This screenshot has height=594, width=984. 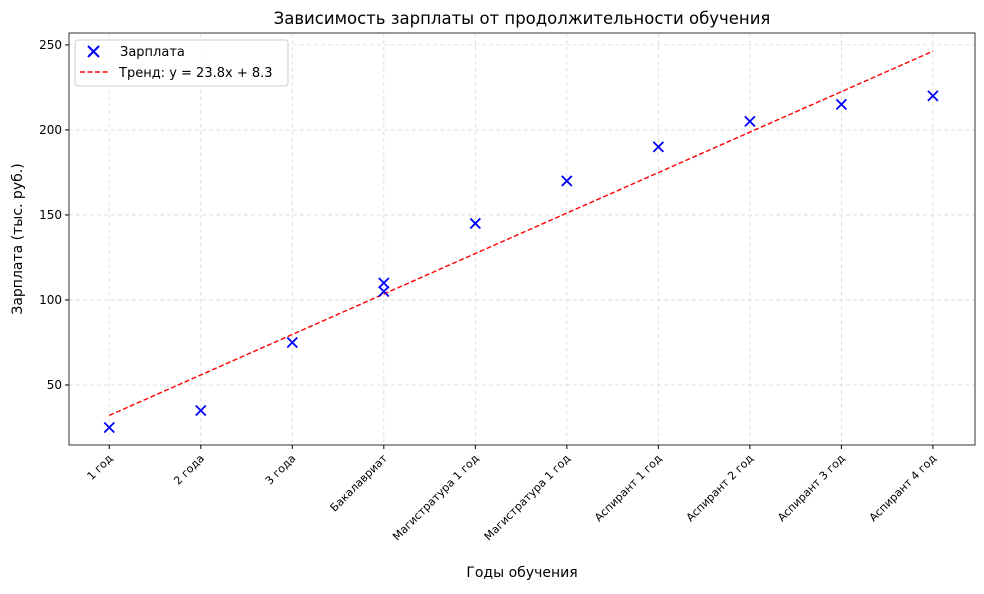 I want to click on x-tick-label: Аспирант 4 год, so click(x=903, y=488).